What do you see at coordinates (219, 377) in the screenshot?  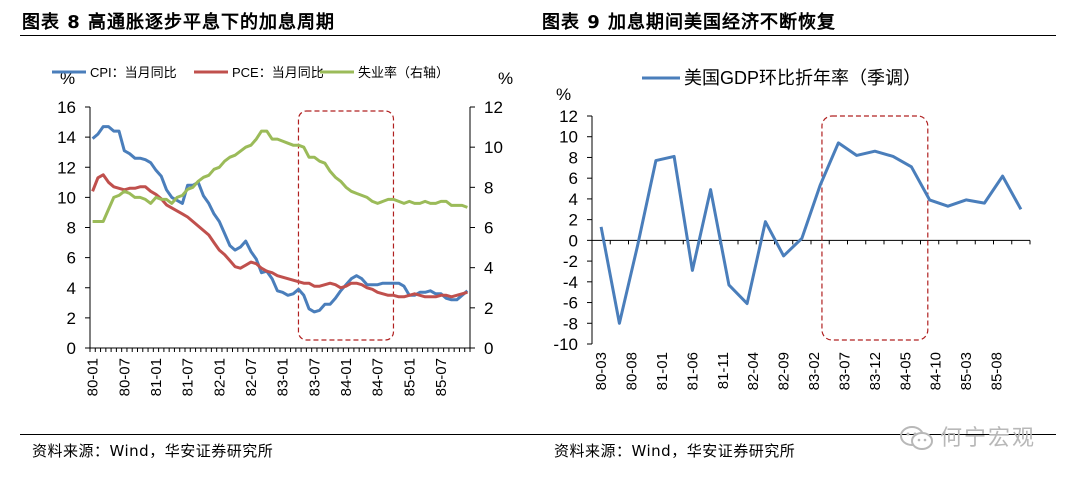 I see `x-tick-label: 82-01` at bounding box center [219, 377].